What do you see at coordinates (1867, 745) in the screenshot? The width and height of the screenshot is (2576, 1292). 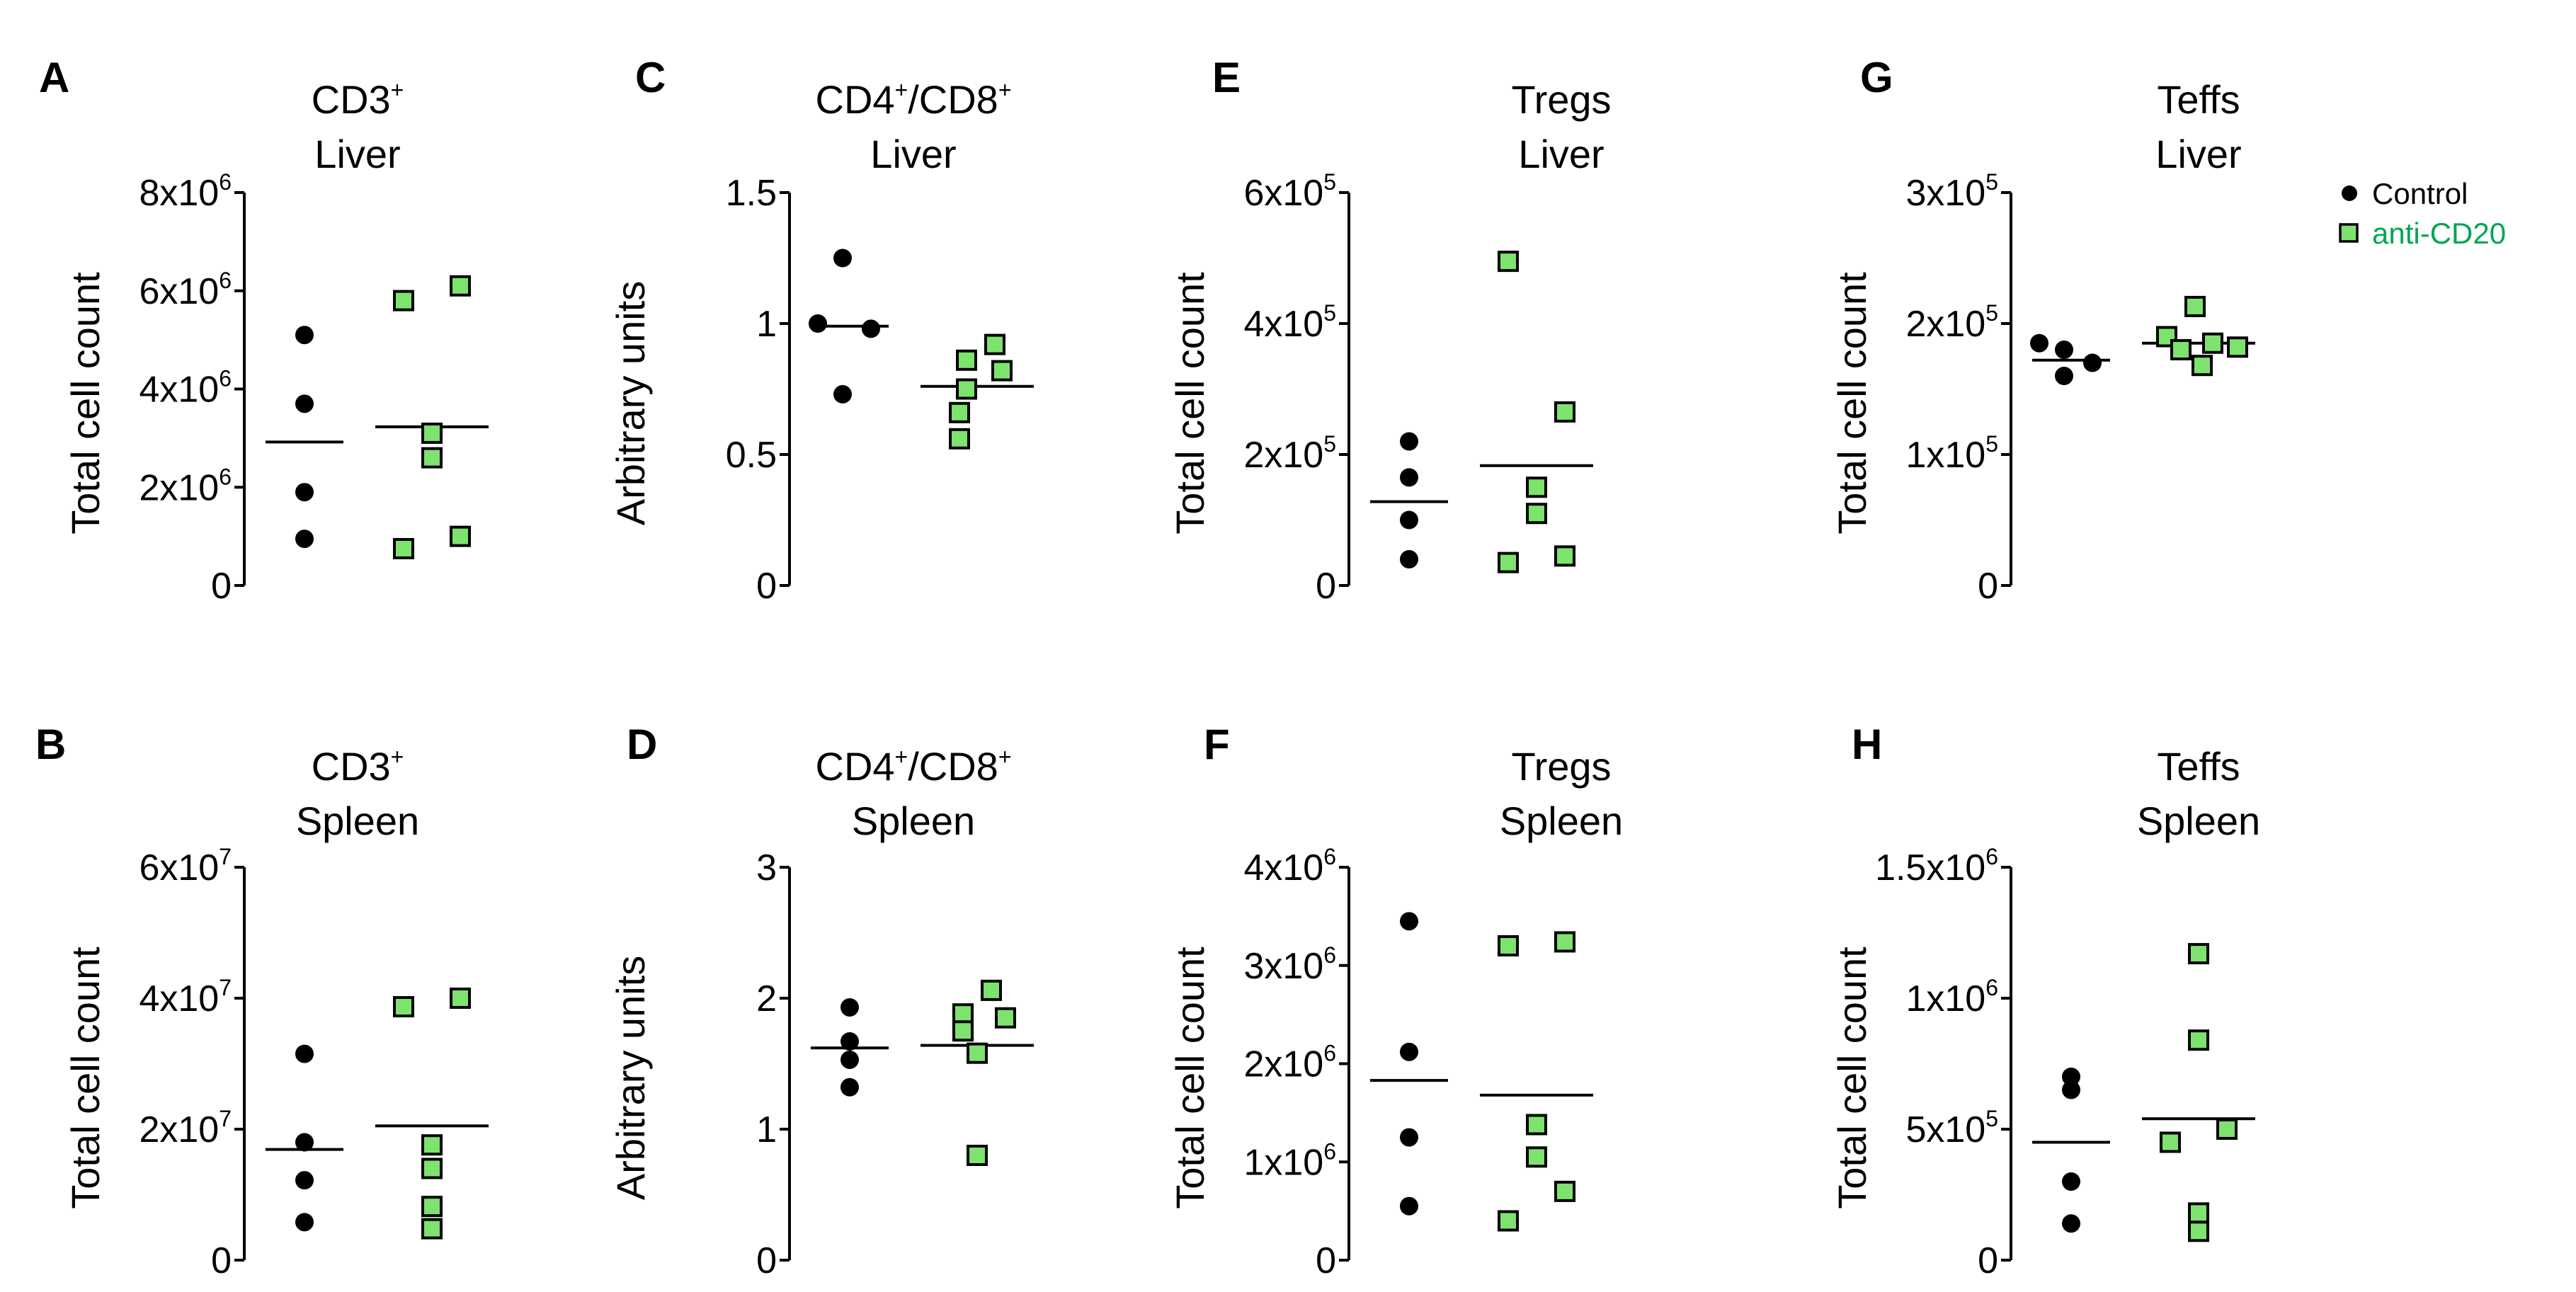 I see `panel-letter: H` at bounding box center [1867, 745].